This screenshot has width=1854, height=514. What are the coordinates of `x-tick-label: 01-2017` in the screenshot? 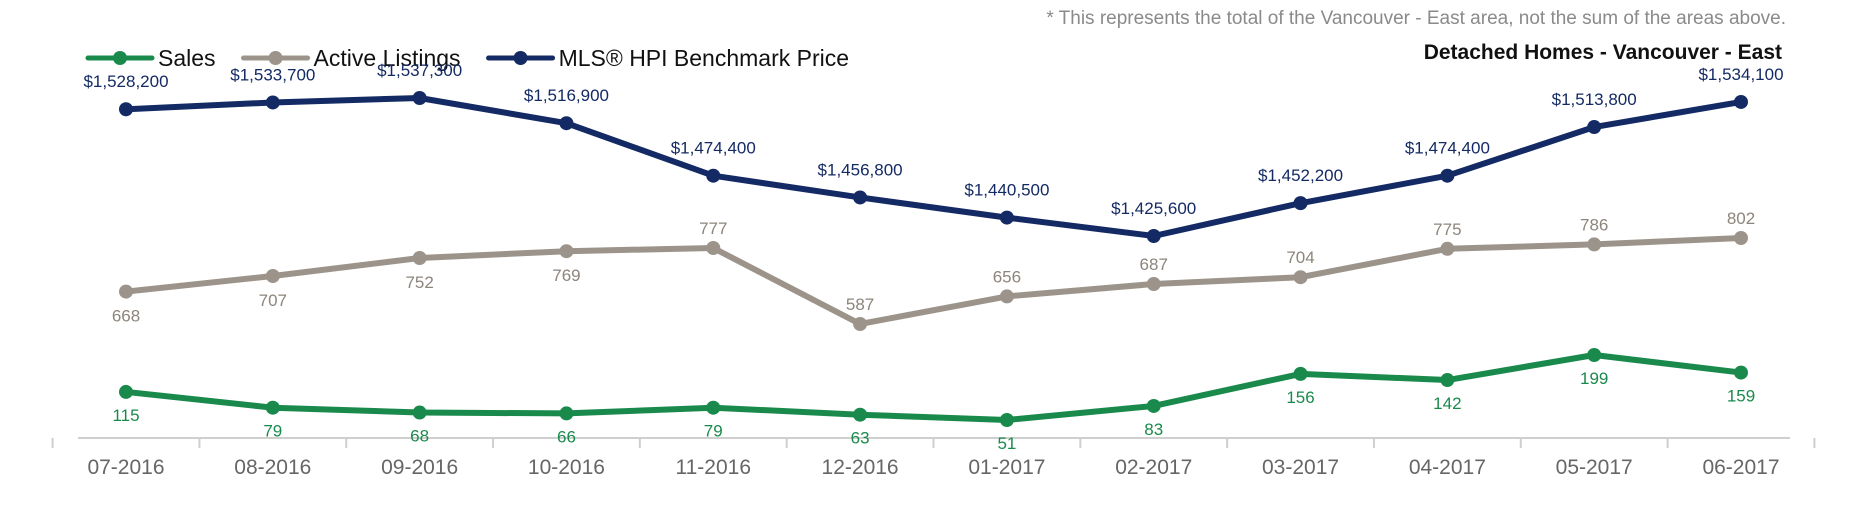 It's located at (1006, 467).